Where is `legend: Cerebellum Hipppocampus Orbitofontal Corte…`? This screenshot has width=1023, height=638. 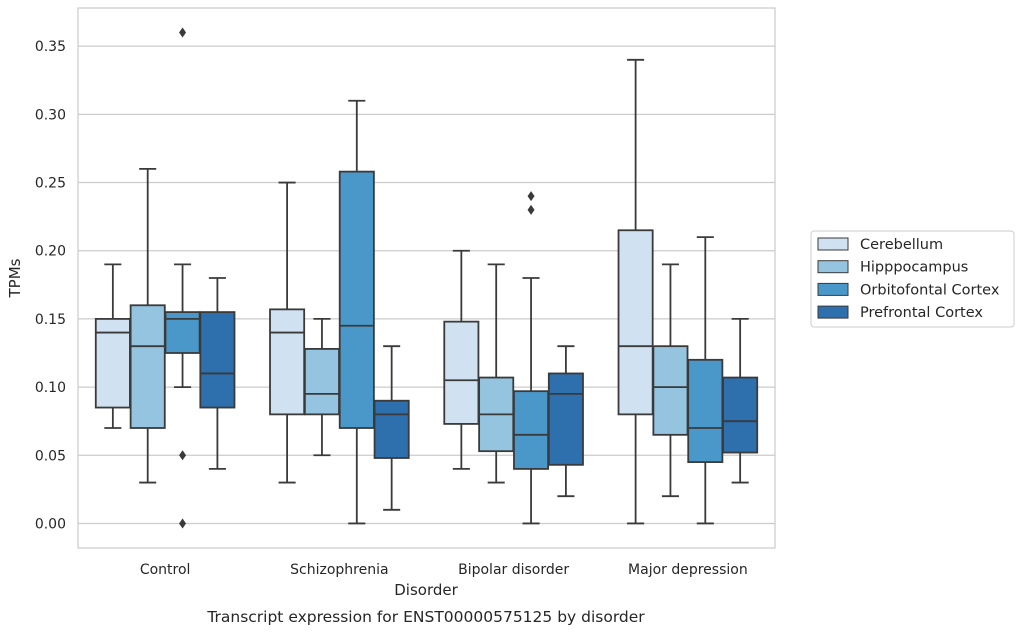
legend: Cerebellum Hipppocampus Orbitofontal Corte… is located at coordinates (912, 279).